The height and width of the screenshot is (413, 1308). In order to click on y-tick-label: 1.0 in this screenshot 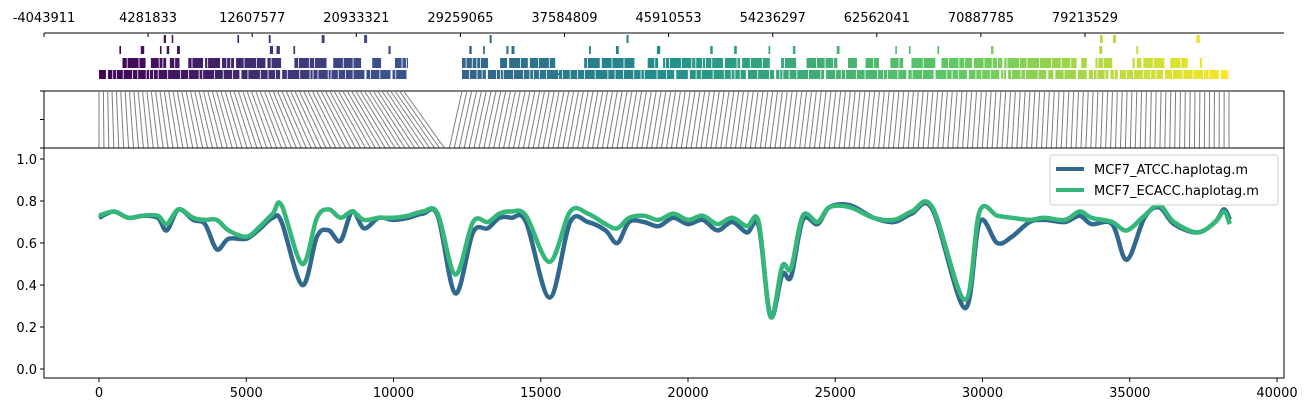, I will do `click(26, 160)`.